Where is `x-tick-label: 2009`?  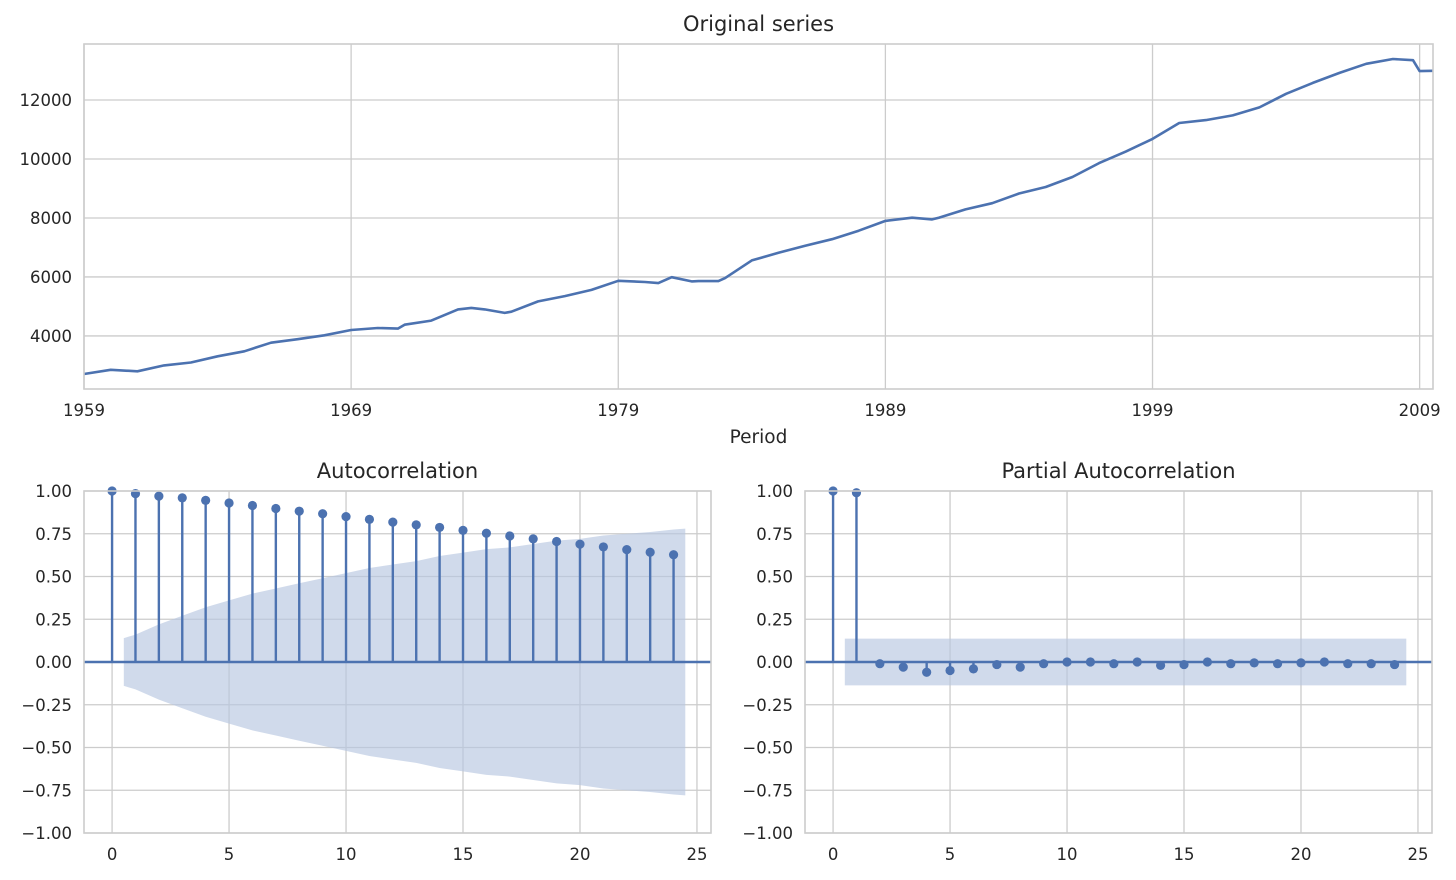 x-tick-label: 2009 is located at coordinates (1420, 410).